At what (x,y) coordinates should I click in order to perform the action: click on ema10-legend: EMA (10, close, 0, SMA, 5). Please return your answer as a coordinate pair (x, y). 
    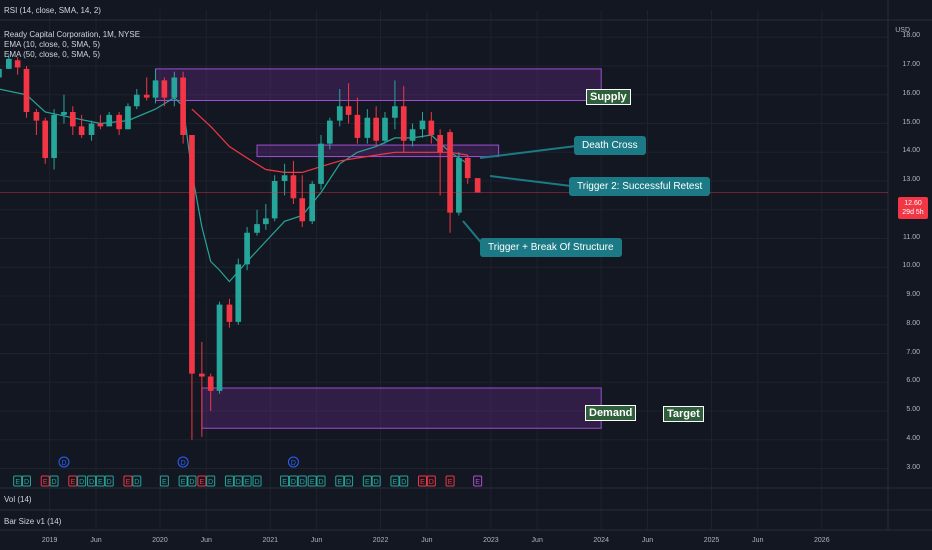
    Looking at the image, I should click on (52, 44).